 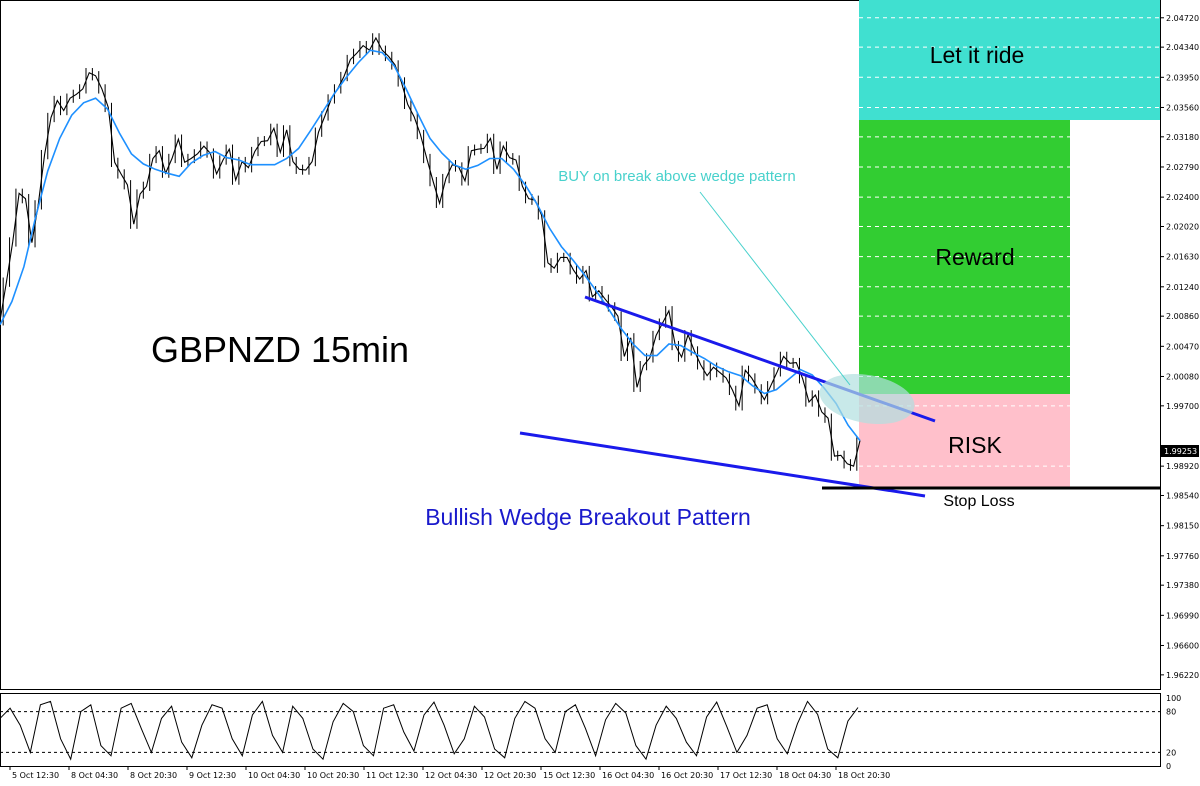 I want to click on buy-note-pointer, so click(x=775, y=288).